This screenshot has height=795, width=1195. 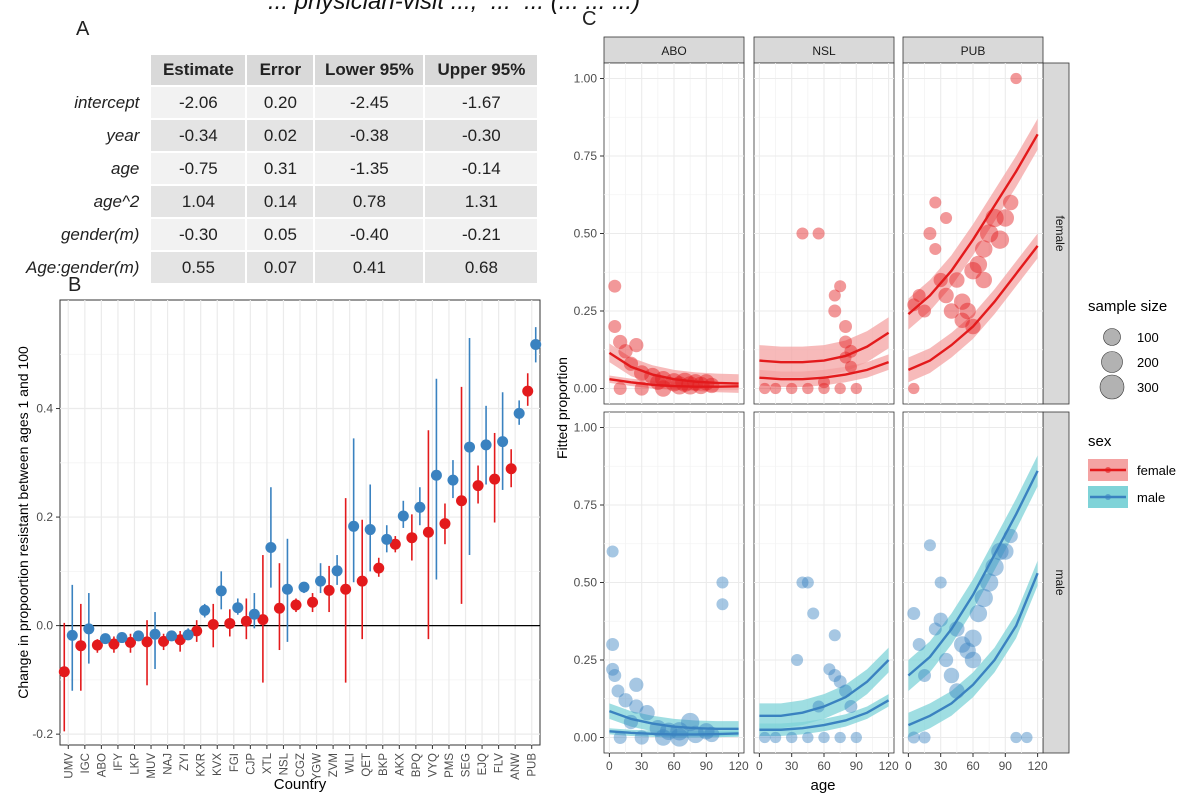 I want to click on x-tick-label: 90, so click(x=707, y=766).